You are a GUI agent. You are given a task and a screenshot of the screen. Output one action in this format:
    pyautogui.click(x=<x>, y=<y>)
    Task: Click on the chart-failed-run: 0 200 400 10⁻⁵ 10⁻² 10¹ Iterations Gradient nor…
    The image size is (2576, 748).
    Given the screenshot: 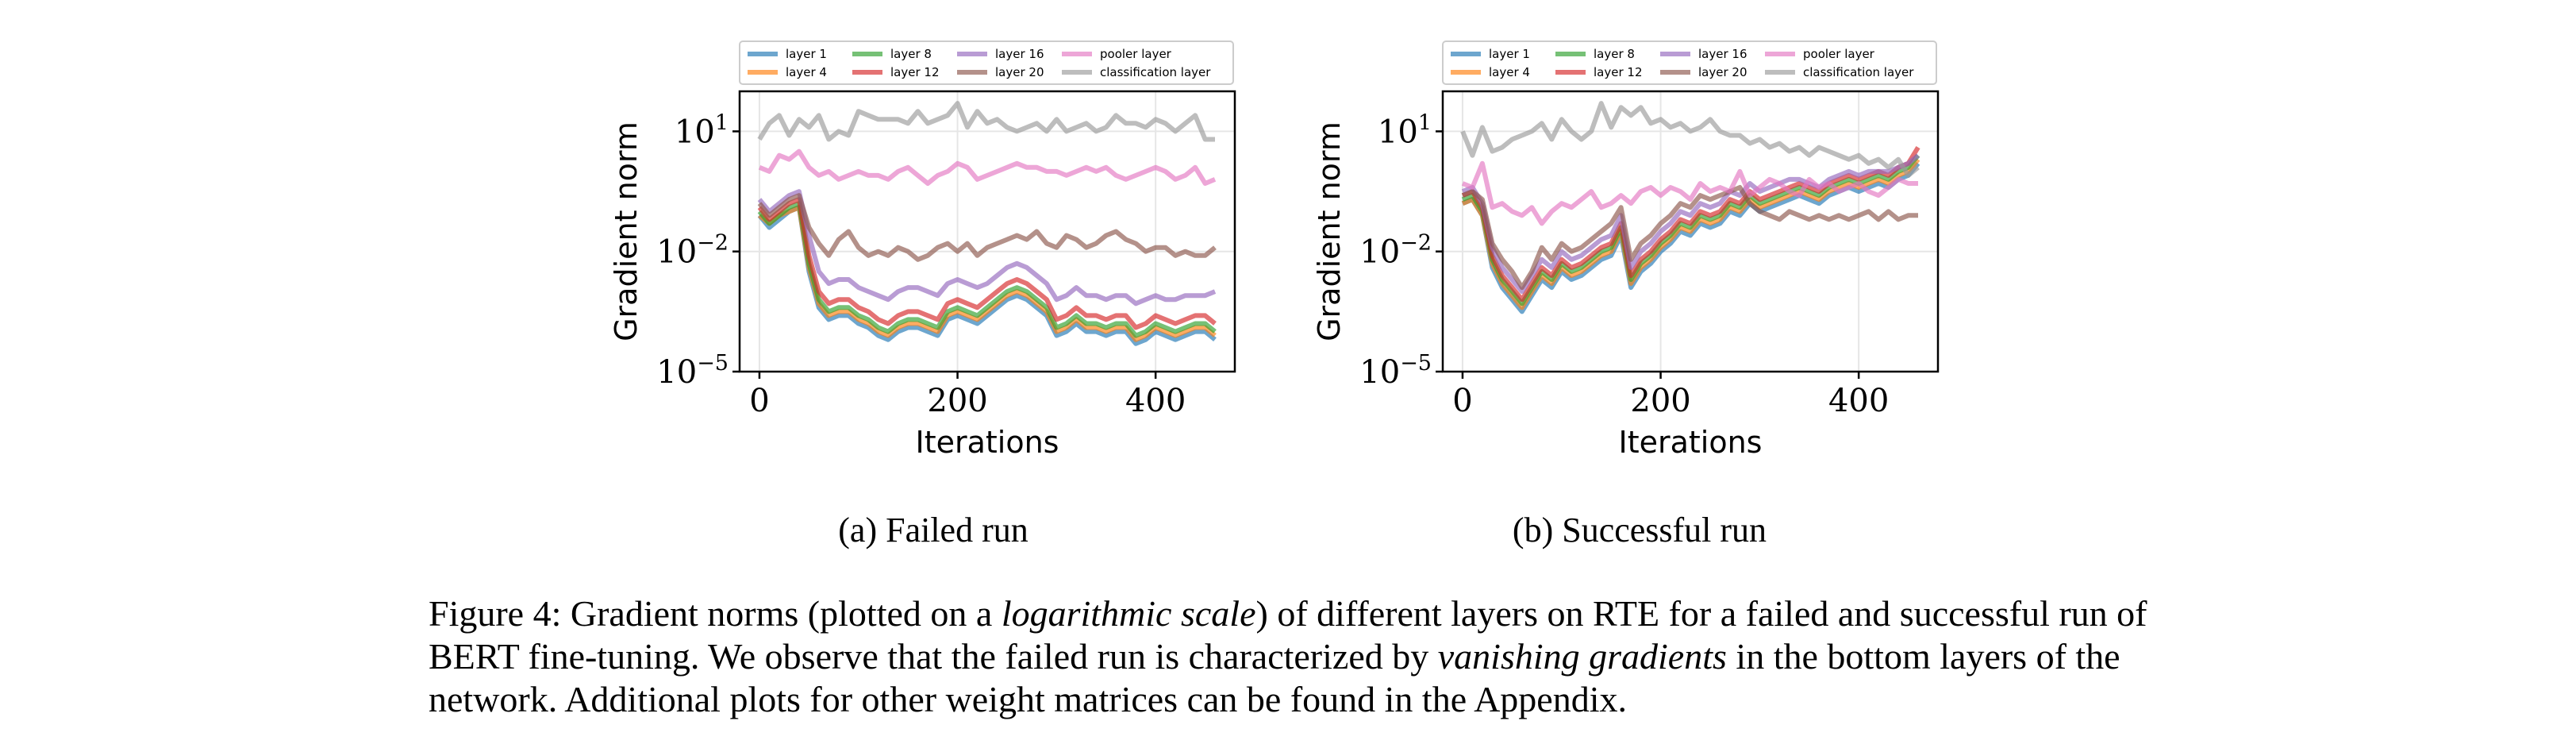 What is the action you would take?
    pyautogui.click(x=922, y=250)
    